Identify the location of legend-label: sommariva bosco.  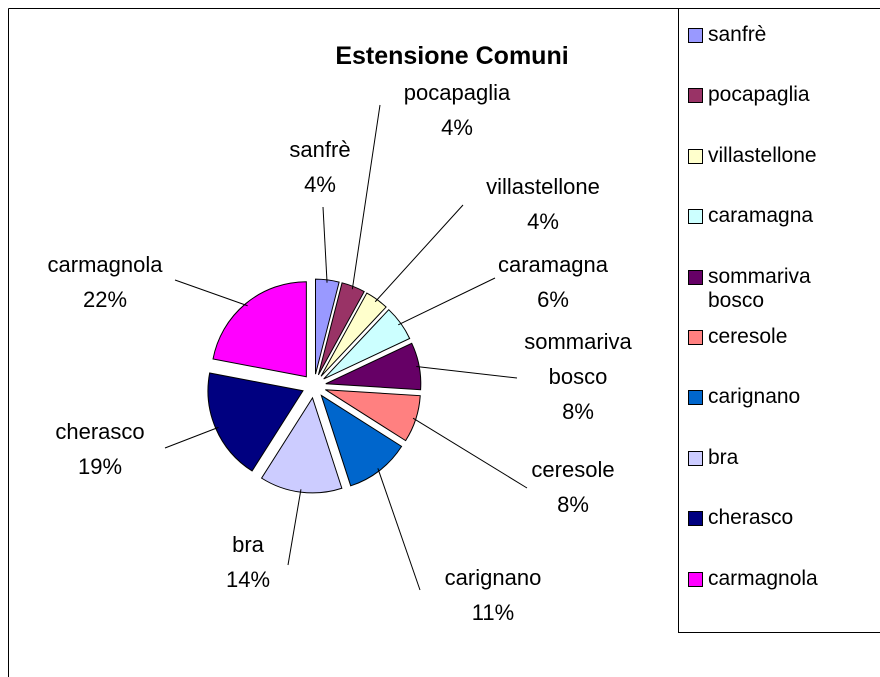
(759, 288).